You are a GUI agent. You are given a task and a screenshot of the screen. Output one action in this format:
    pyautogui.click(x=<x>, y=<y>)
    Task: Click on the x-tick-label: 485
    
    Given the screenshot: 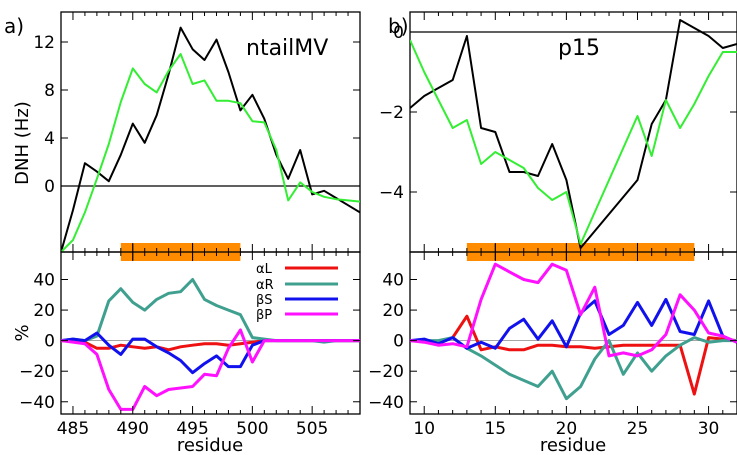 What is the action you would take?
    pyautogui.click(x=73, y=429)
    